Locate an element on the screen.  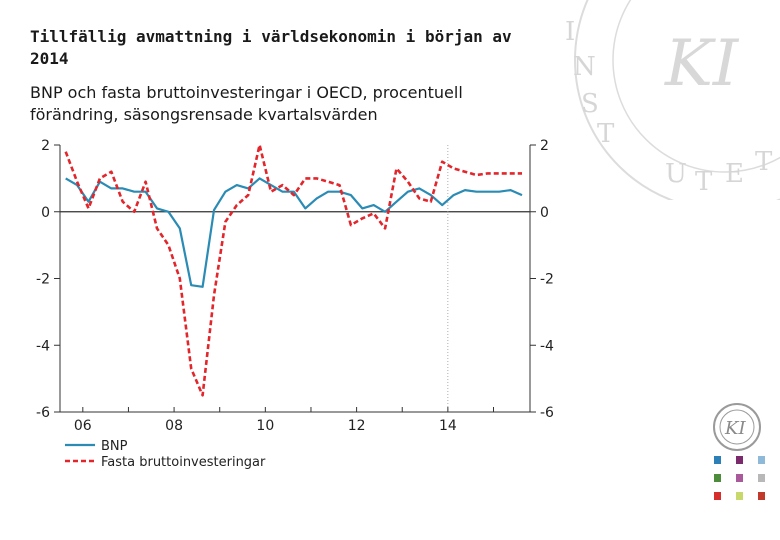
ki-logo-icon: KI is located at coordinates (737, 427).